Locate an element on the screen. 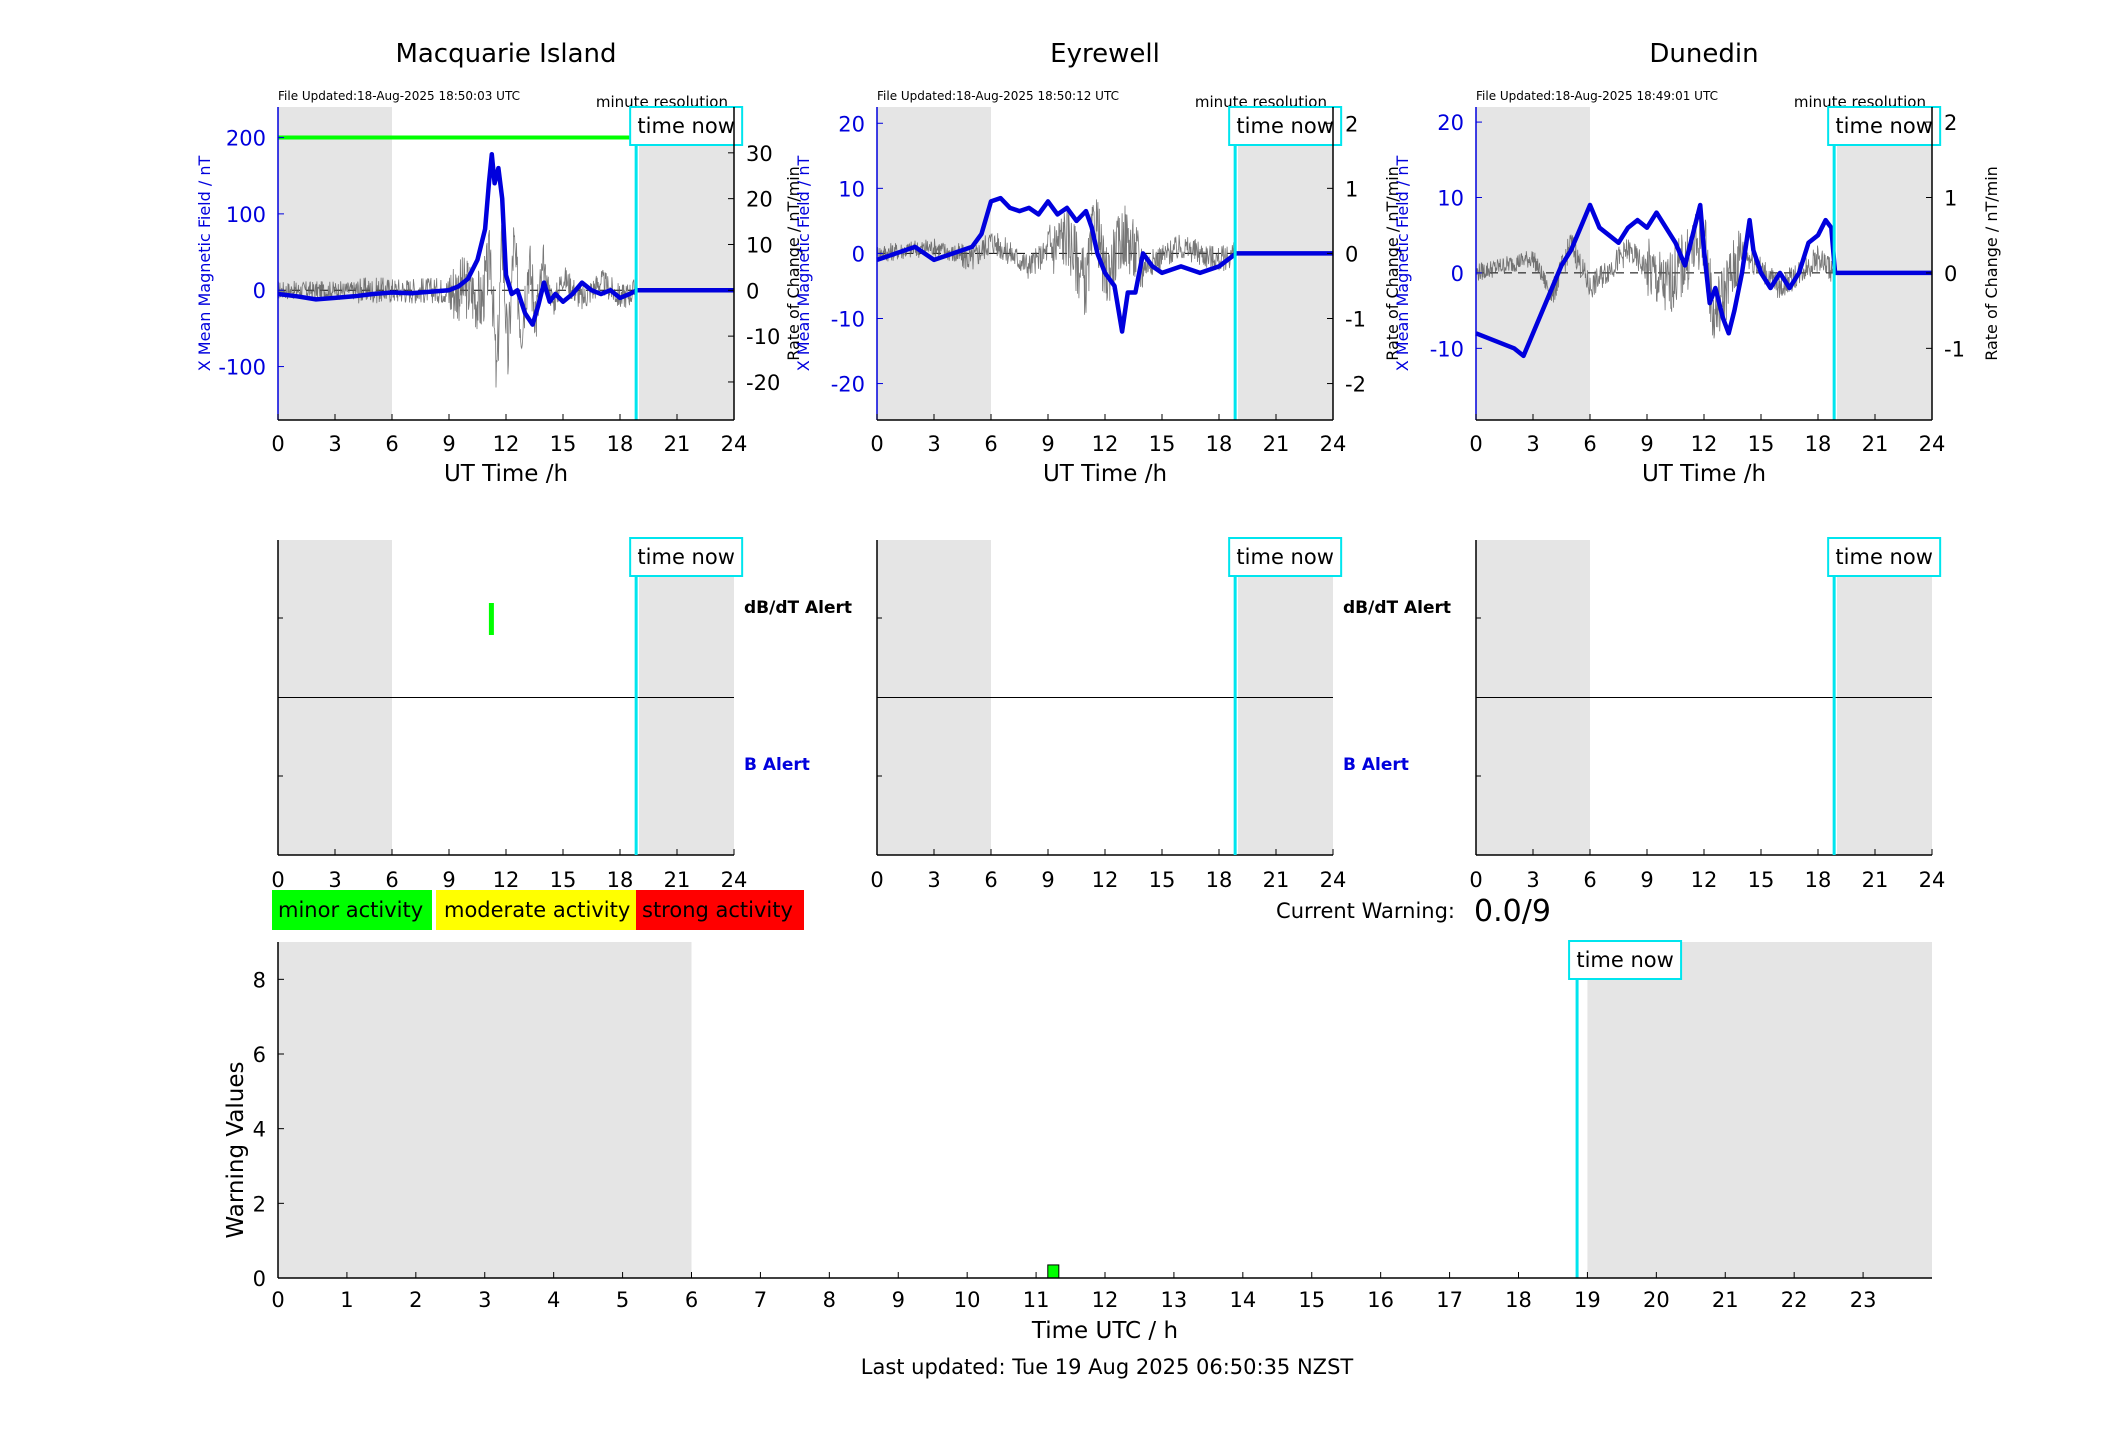 The width and height of the screenshot is (2117, 1437). file-updated-text: File Updated:18-Aug-2025 18:50:12 UTC is located at coordinates (998, 96).